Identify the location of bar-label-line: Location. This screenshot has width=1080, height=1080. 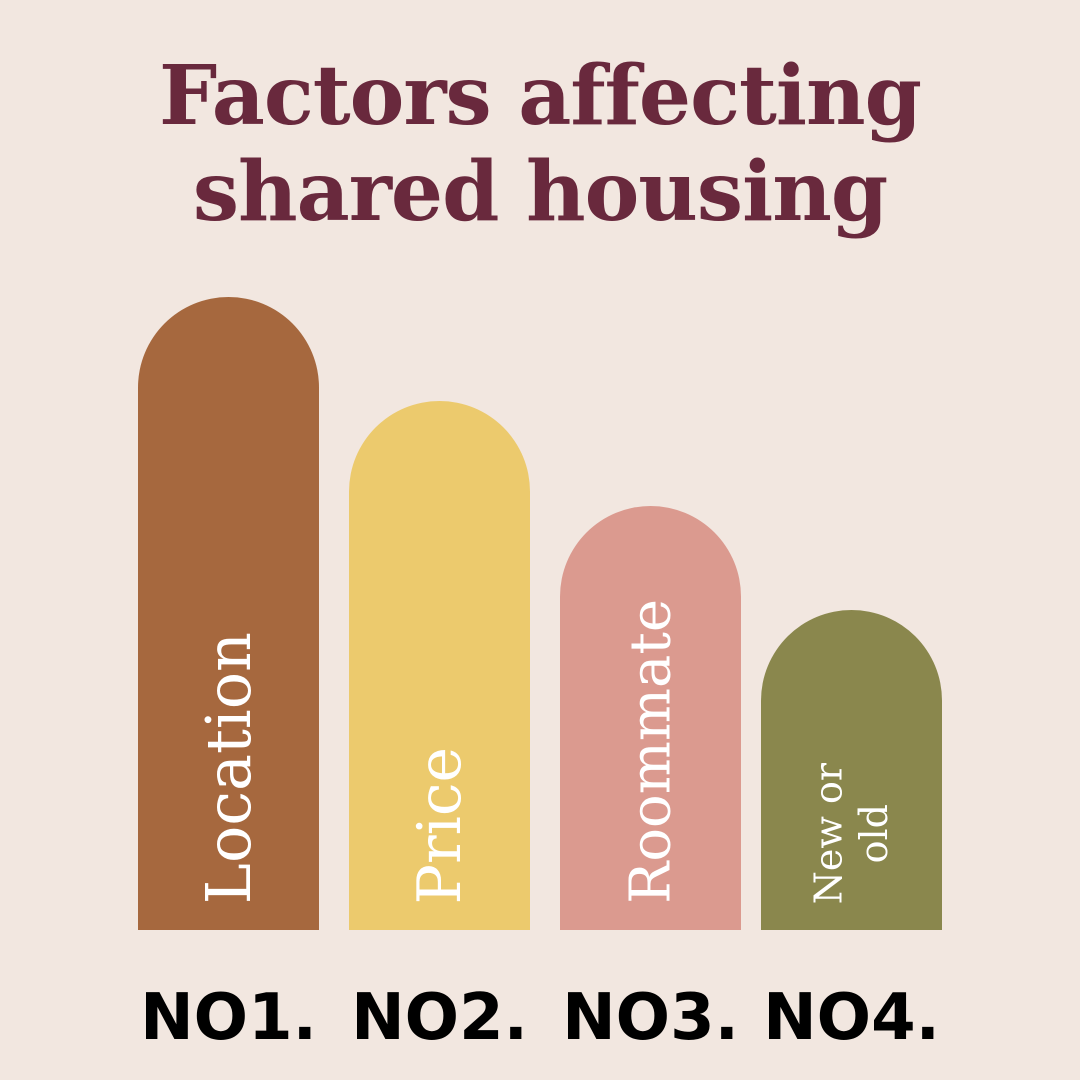
(228, 767).